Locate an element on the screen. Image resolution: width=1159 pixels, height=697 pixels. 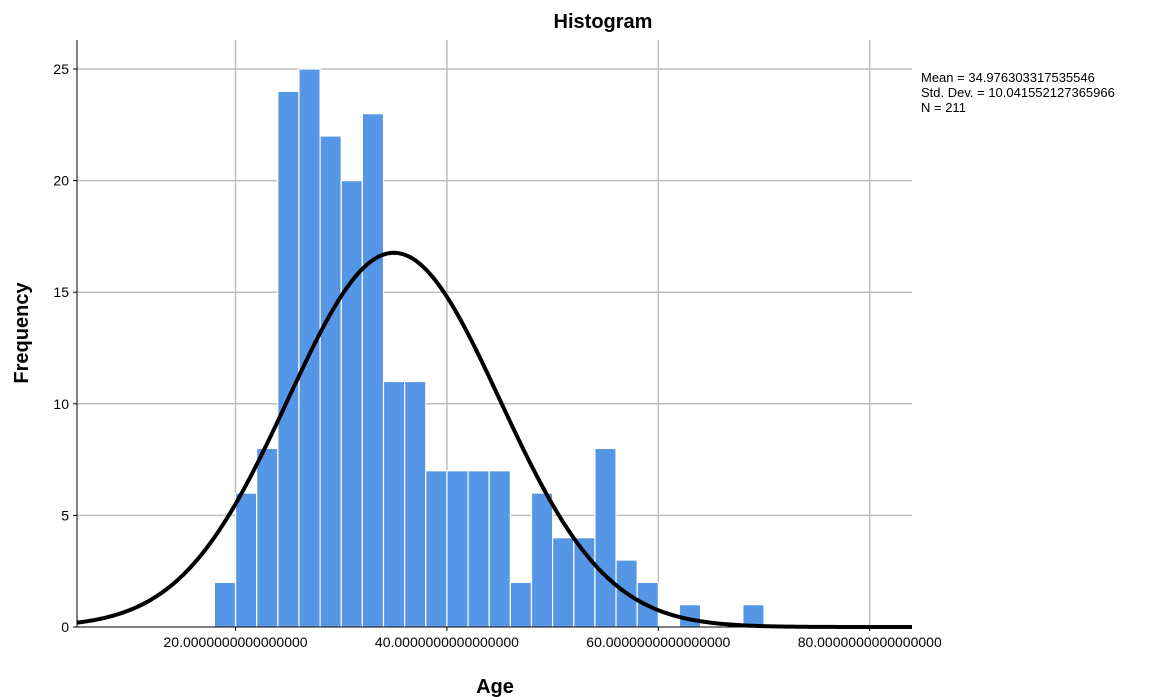
x-tick-label: 40.0000000000000000 is located at coordinates (447, 642).